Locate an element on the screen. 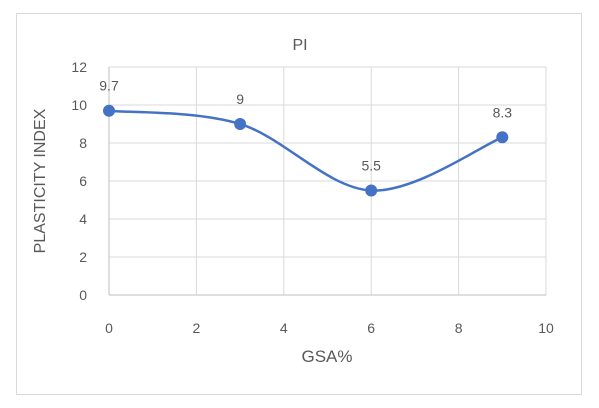  data-label: 9 is located at coordinates (240, 99).